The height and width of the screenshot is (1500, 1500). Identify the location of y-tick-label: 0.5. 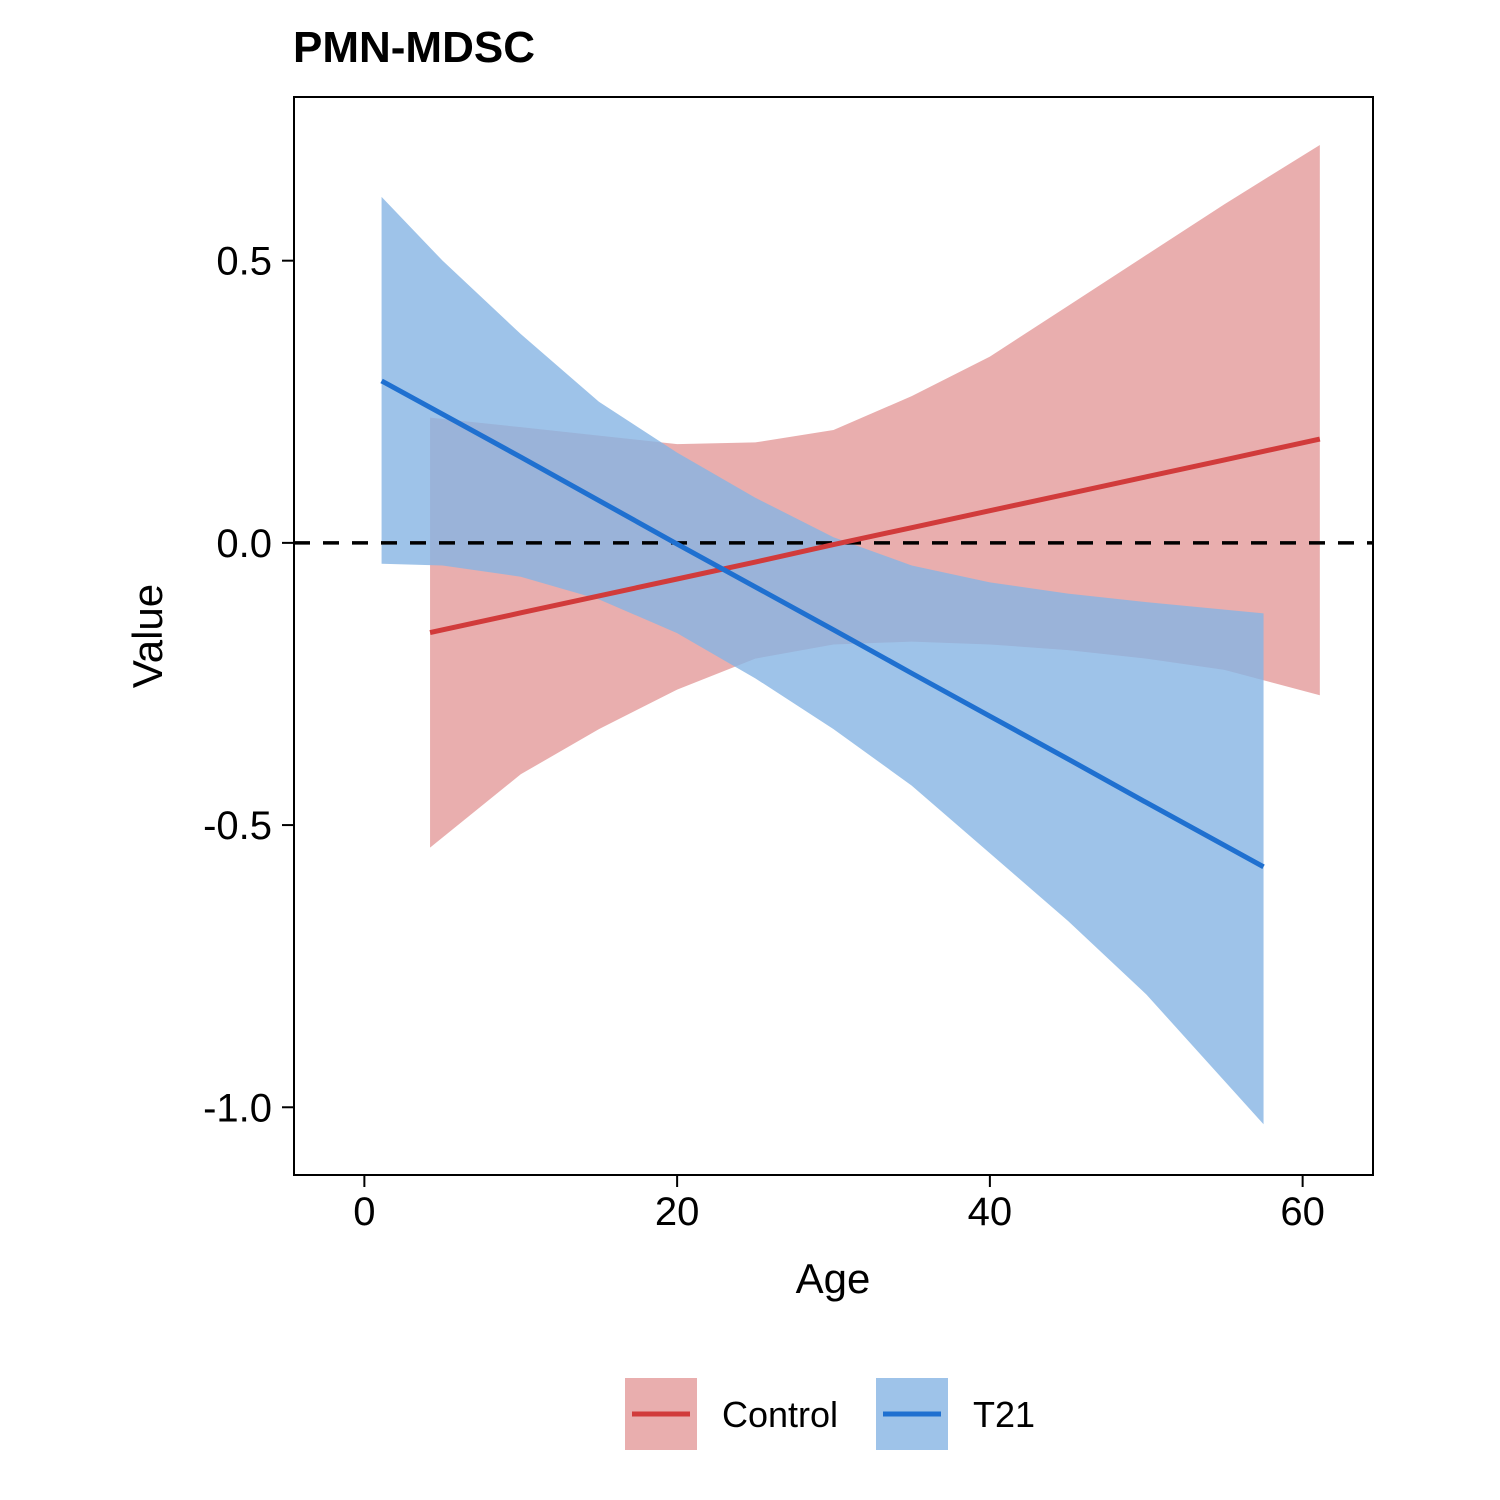
(244, 262).